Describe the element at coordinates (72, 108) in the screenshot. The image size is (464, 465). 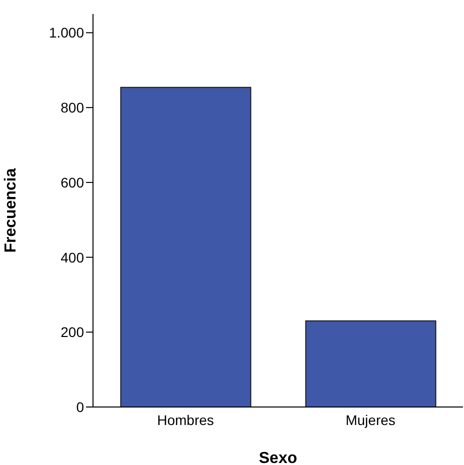
I see `y-tick-label: 800` at that location.